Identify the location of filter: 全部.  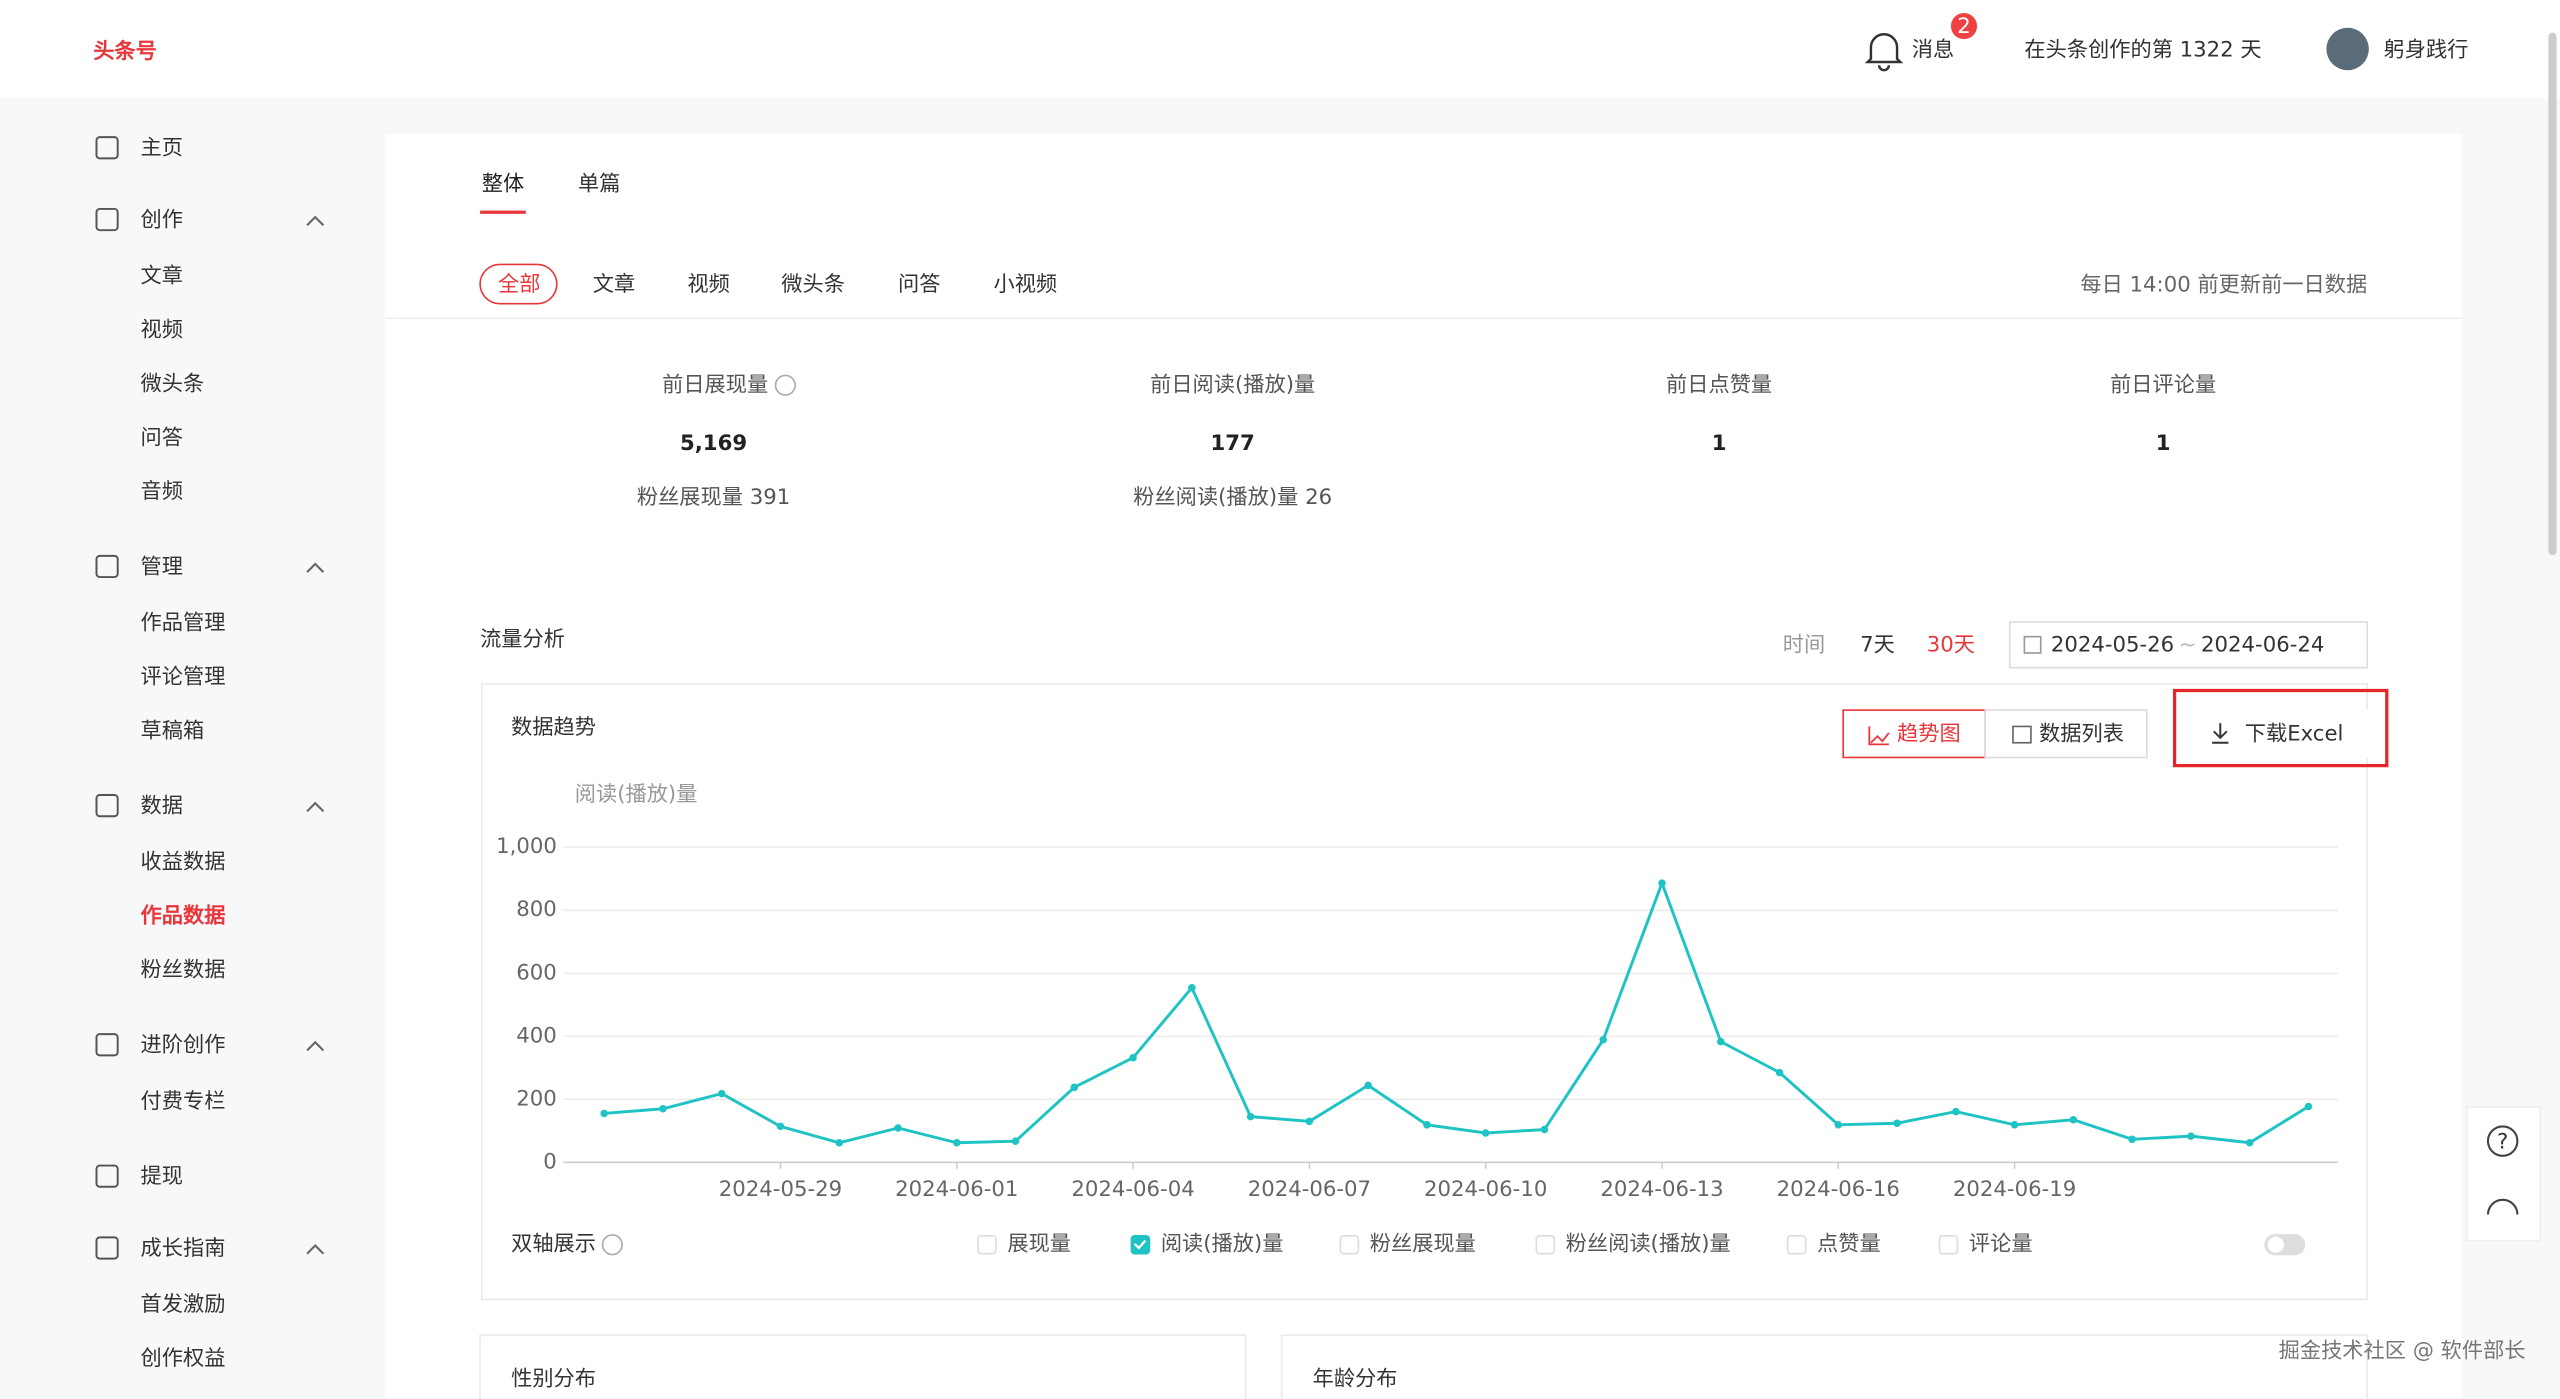
(519, 284).